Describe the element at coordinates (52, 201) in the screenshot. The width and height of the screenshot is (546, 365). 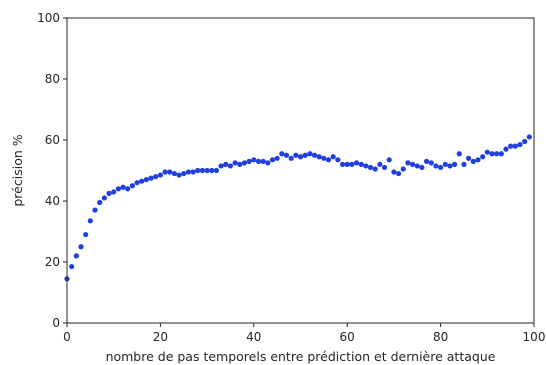
I see `y-tick-label: 40` at that location.